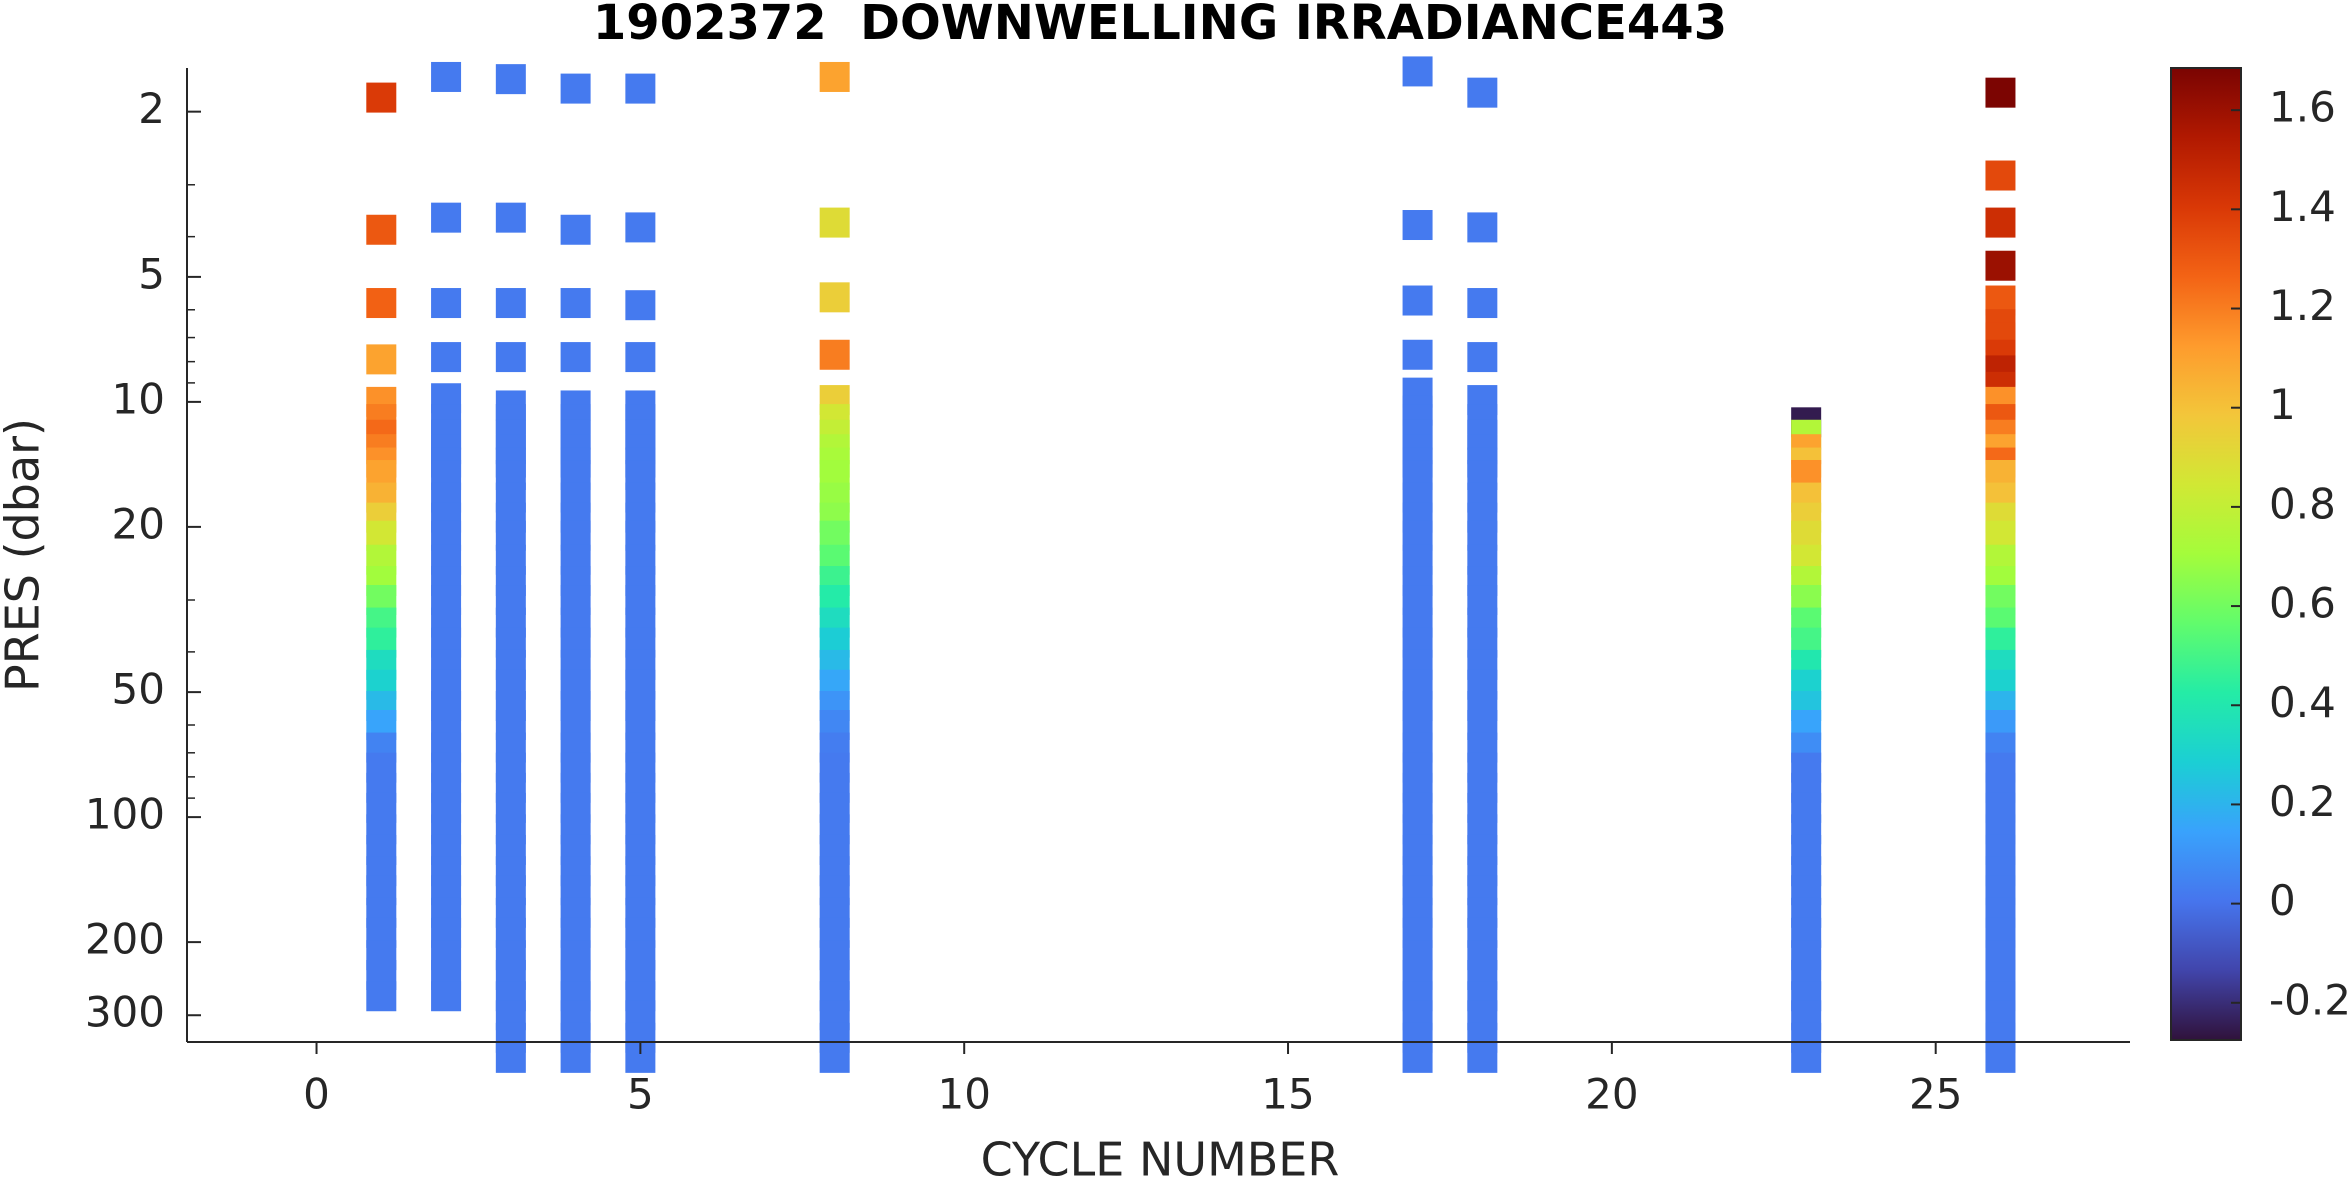 The height and width of the screenshot is (1187, 2351). What do you see at coordinates (2310, 999) in the screenshot?
I see `colorbar-tick-label: -0.2` at bounding box center [2310, 999].